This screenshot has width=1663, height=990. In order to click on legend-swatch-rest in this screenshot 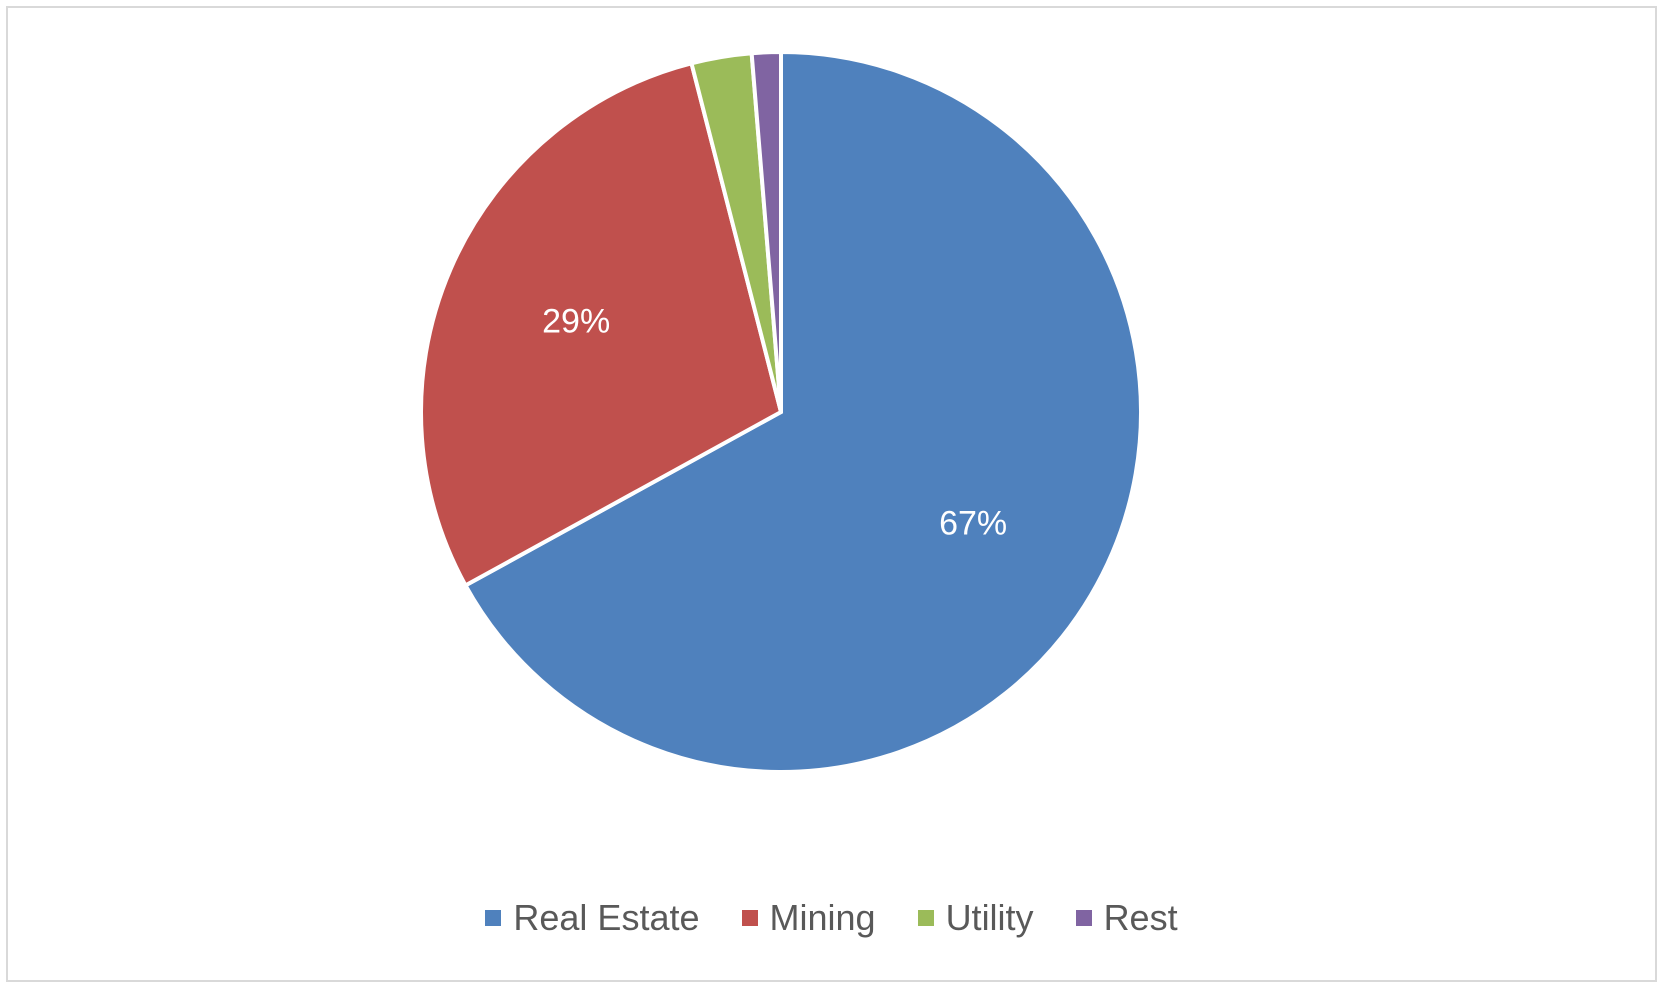, I will do `click(1083, 918)`.